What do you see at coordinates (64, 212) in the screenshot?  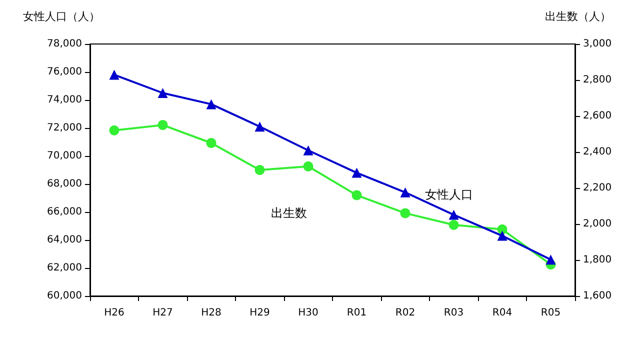 I see `y-tick-label: 66,000` at bounding box center [64, 212].